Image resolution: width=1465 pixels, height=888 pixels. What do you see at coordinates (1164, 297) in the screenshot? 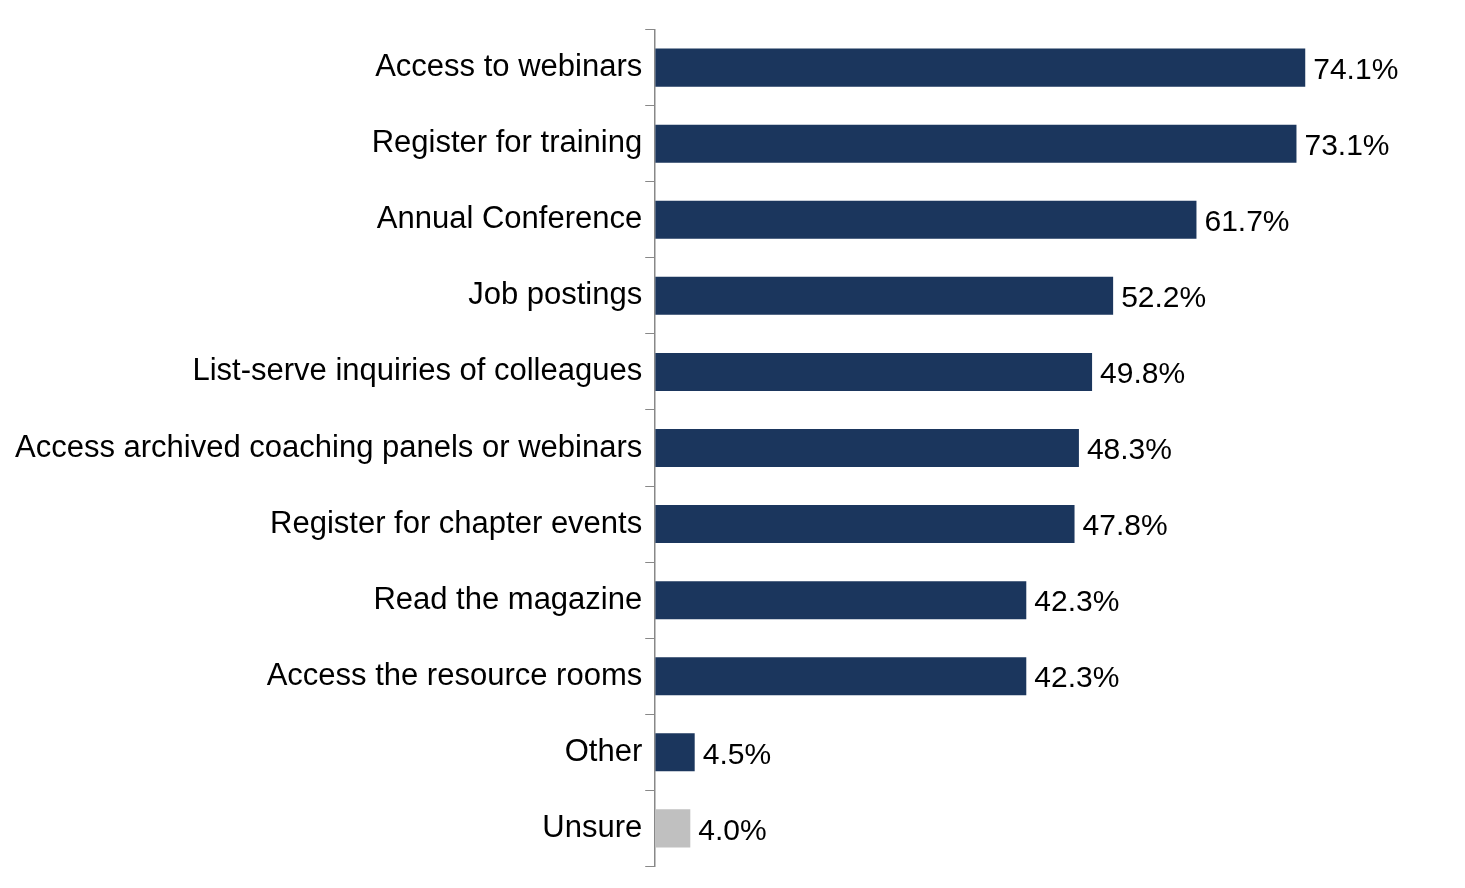
I see `data-label: 52.2%` at bounding box center [1164, 297].